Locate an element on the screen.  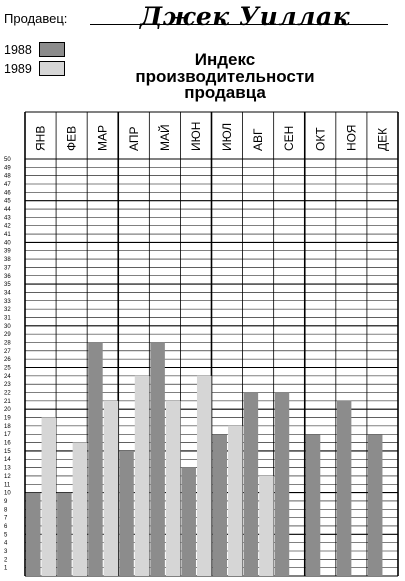
y-tick-label: 35 is located at coordinates (7, 285).